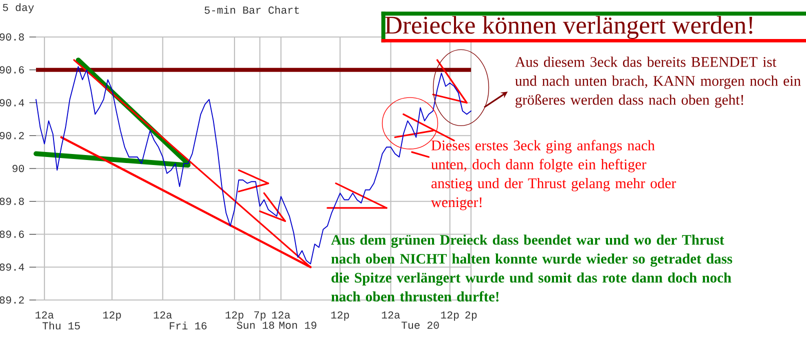 This screenshot has width=806, height=339. What do you see at coordinates (18, 168) in the screenshot?
I see `y-tick-label: 90` at bounding box center [18, 168].